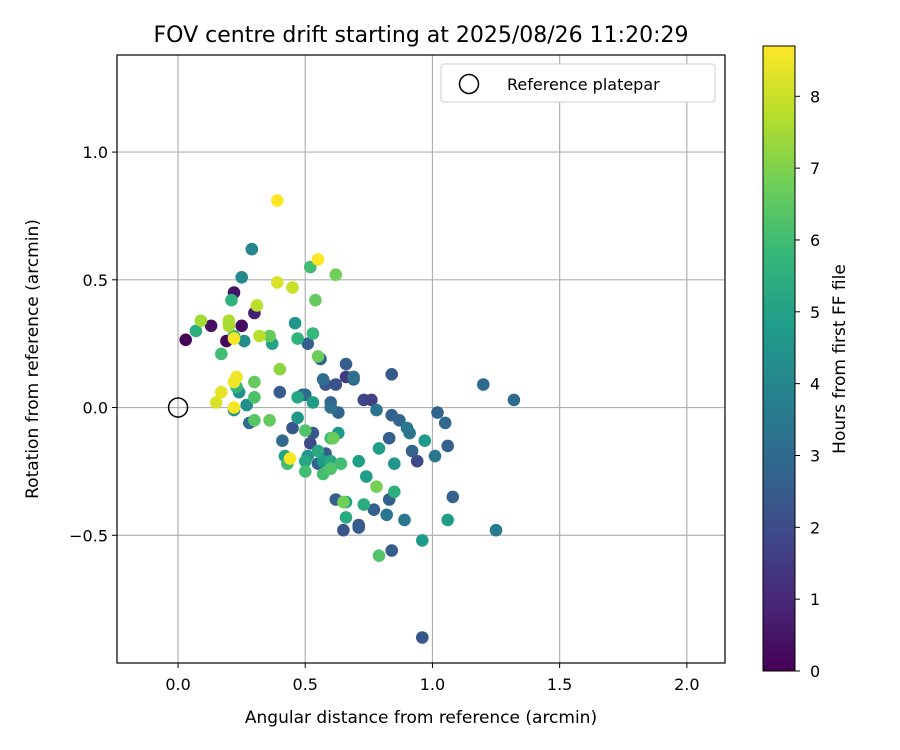 Image resolution: width=900 pixels, height=750 pixels. I want to click on y-tick-label: −0.5, so click(88, 535).